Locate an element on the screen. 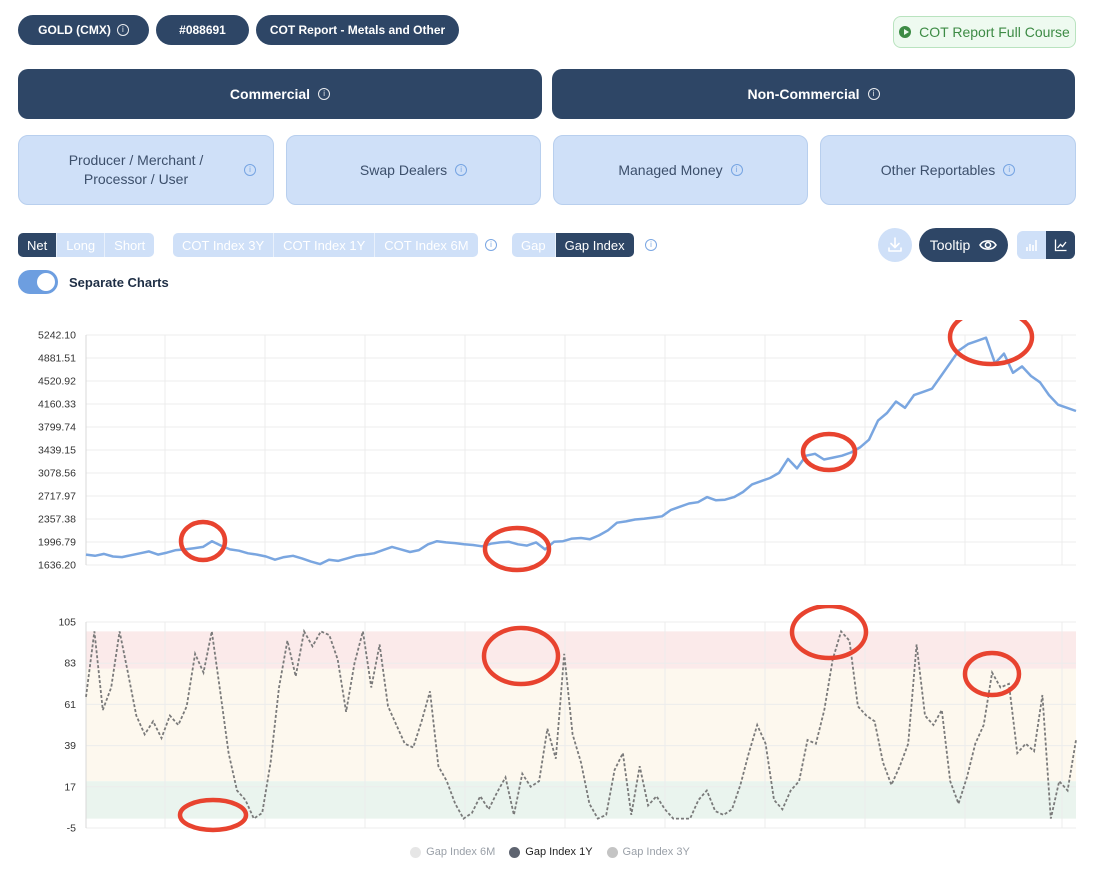 This screenshot has height=877, width=1100. tab-non-commercial: Non-Commercial i is located at coordinates (813, 94).